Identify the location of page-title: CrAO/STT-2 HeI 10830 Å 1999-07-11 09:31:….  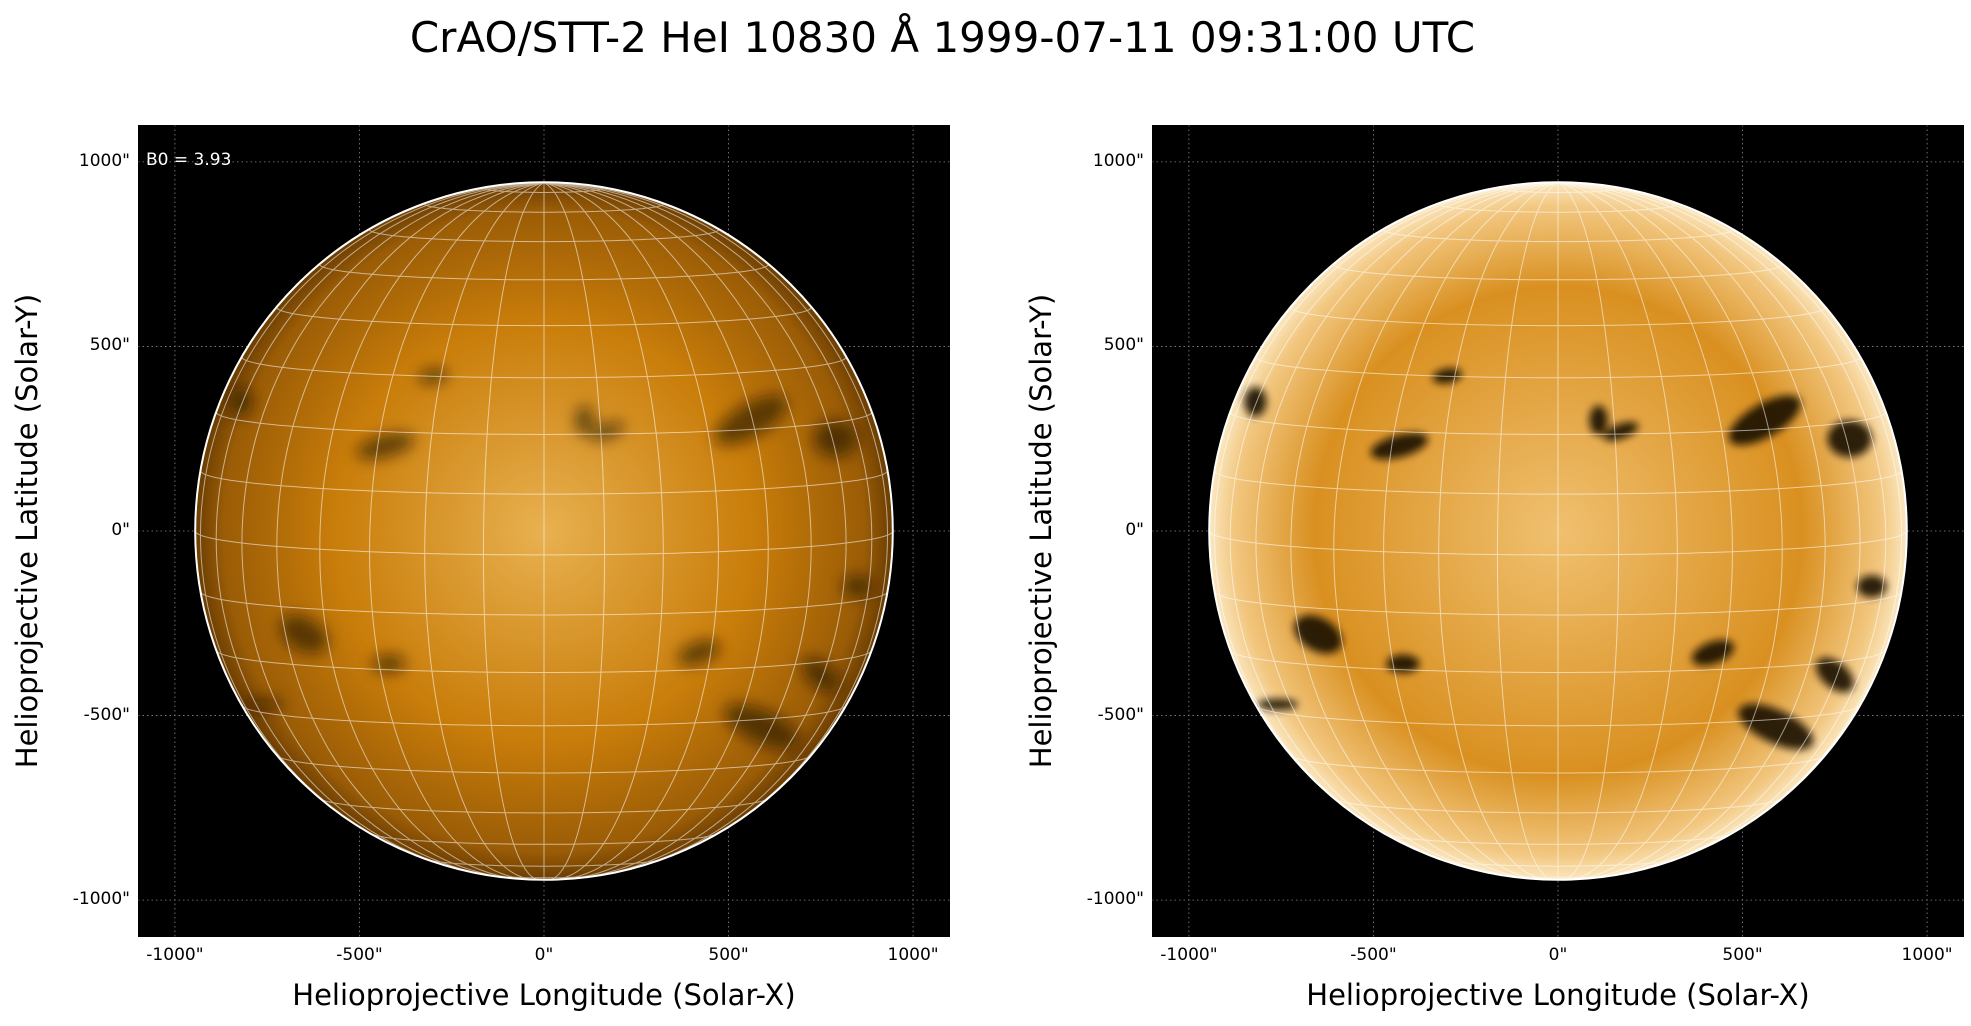
(942, 37).